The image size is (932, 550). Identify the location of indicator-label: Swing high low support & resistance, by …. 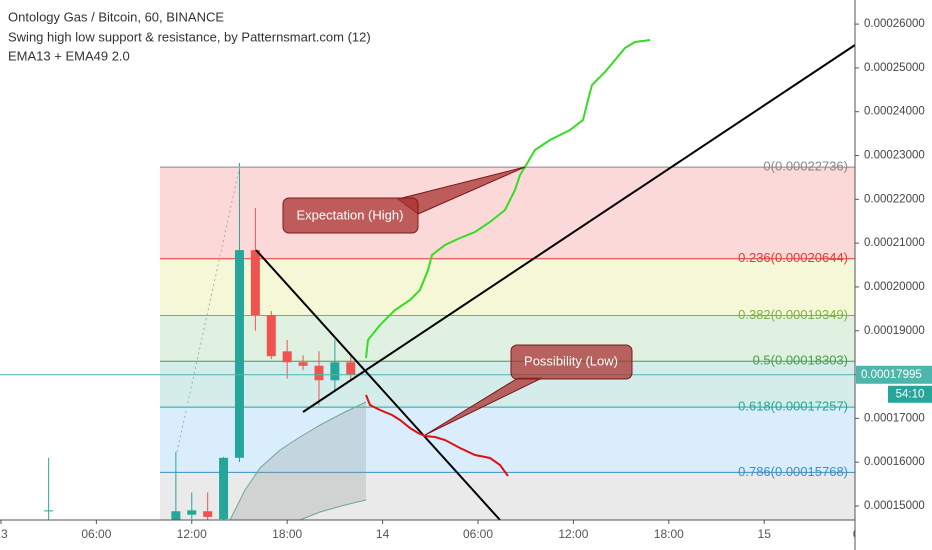
(189, 36).